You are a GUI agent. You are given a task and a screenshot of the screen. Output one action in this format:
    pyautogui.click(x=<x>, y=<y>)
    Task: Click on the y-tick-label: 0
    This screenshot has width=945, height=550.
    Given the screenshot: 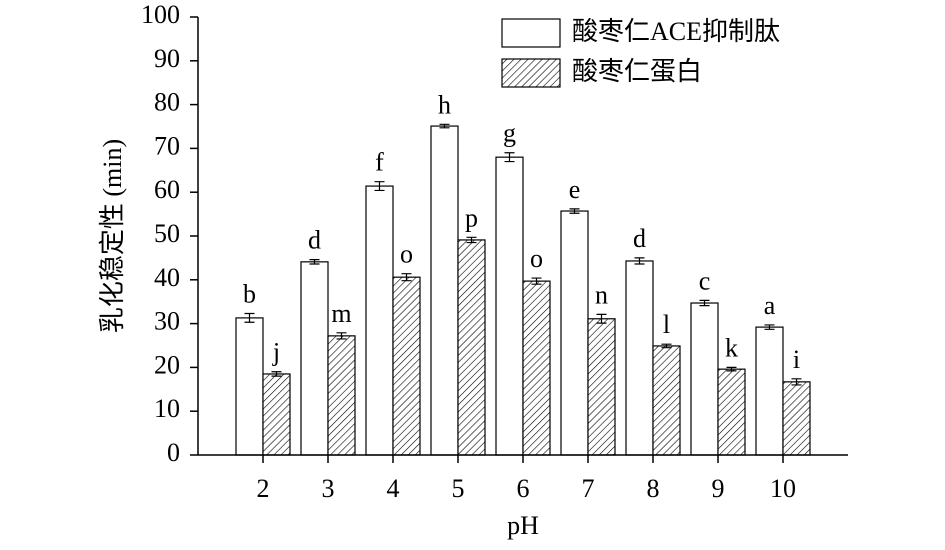 What is the action you would take?
    pyautogui.click(x=173, y=452)
    